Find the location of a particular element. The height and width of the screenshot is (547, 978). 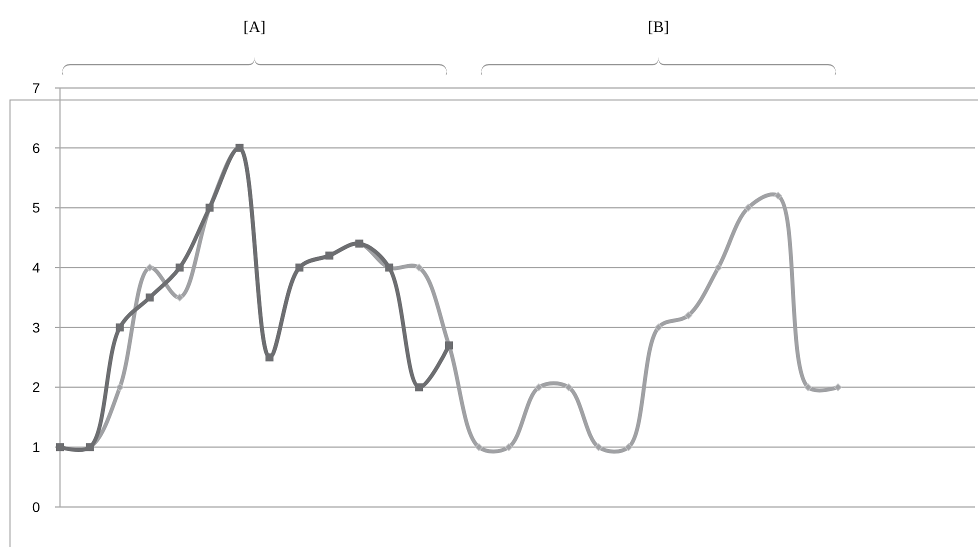

y-tick-label: 2 is located at coordinates (36, 387).